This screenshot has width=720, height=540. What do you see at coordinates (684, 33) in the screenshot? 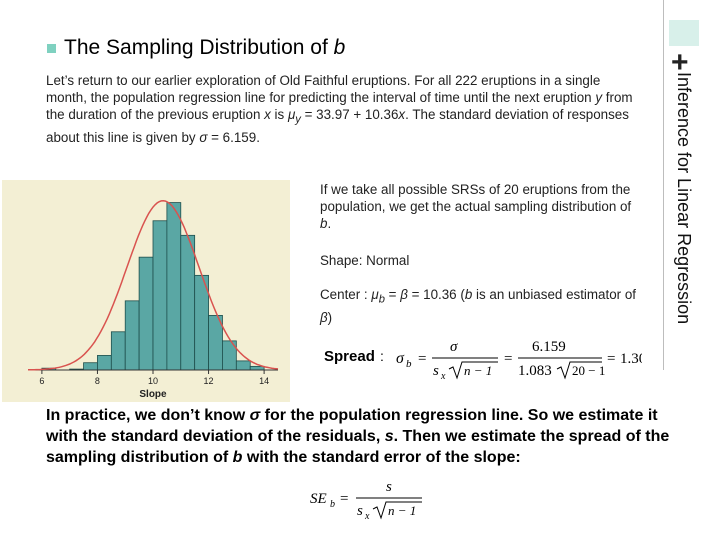
I see `corner-accent` at bounding box center [684, 33].